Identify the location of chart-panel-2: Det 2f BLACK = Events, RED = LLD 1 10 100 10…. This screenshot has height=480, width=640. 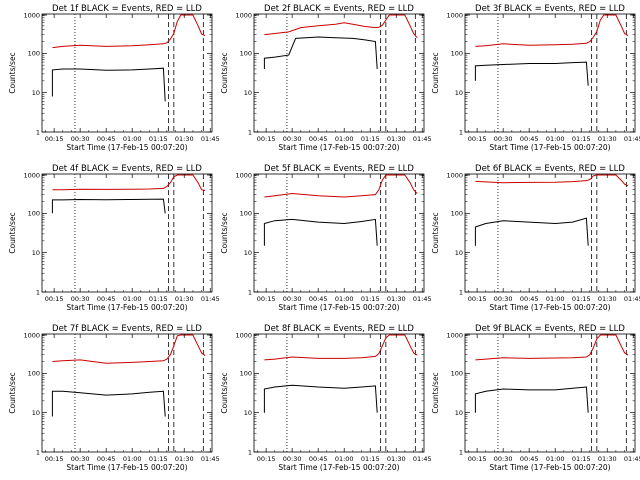
(326, 78).